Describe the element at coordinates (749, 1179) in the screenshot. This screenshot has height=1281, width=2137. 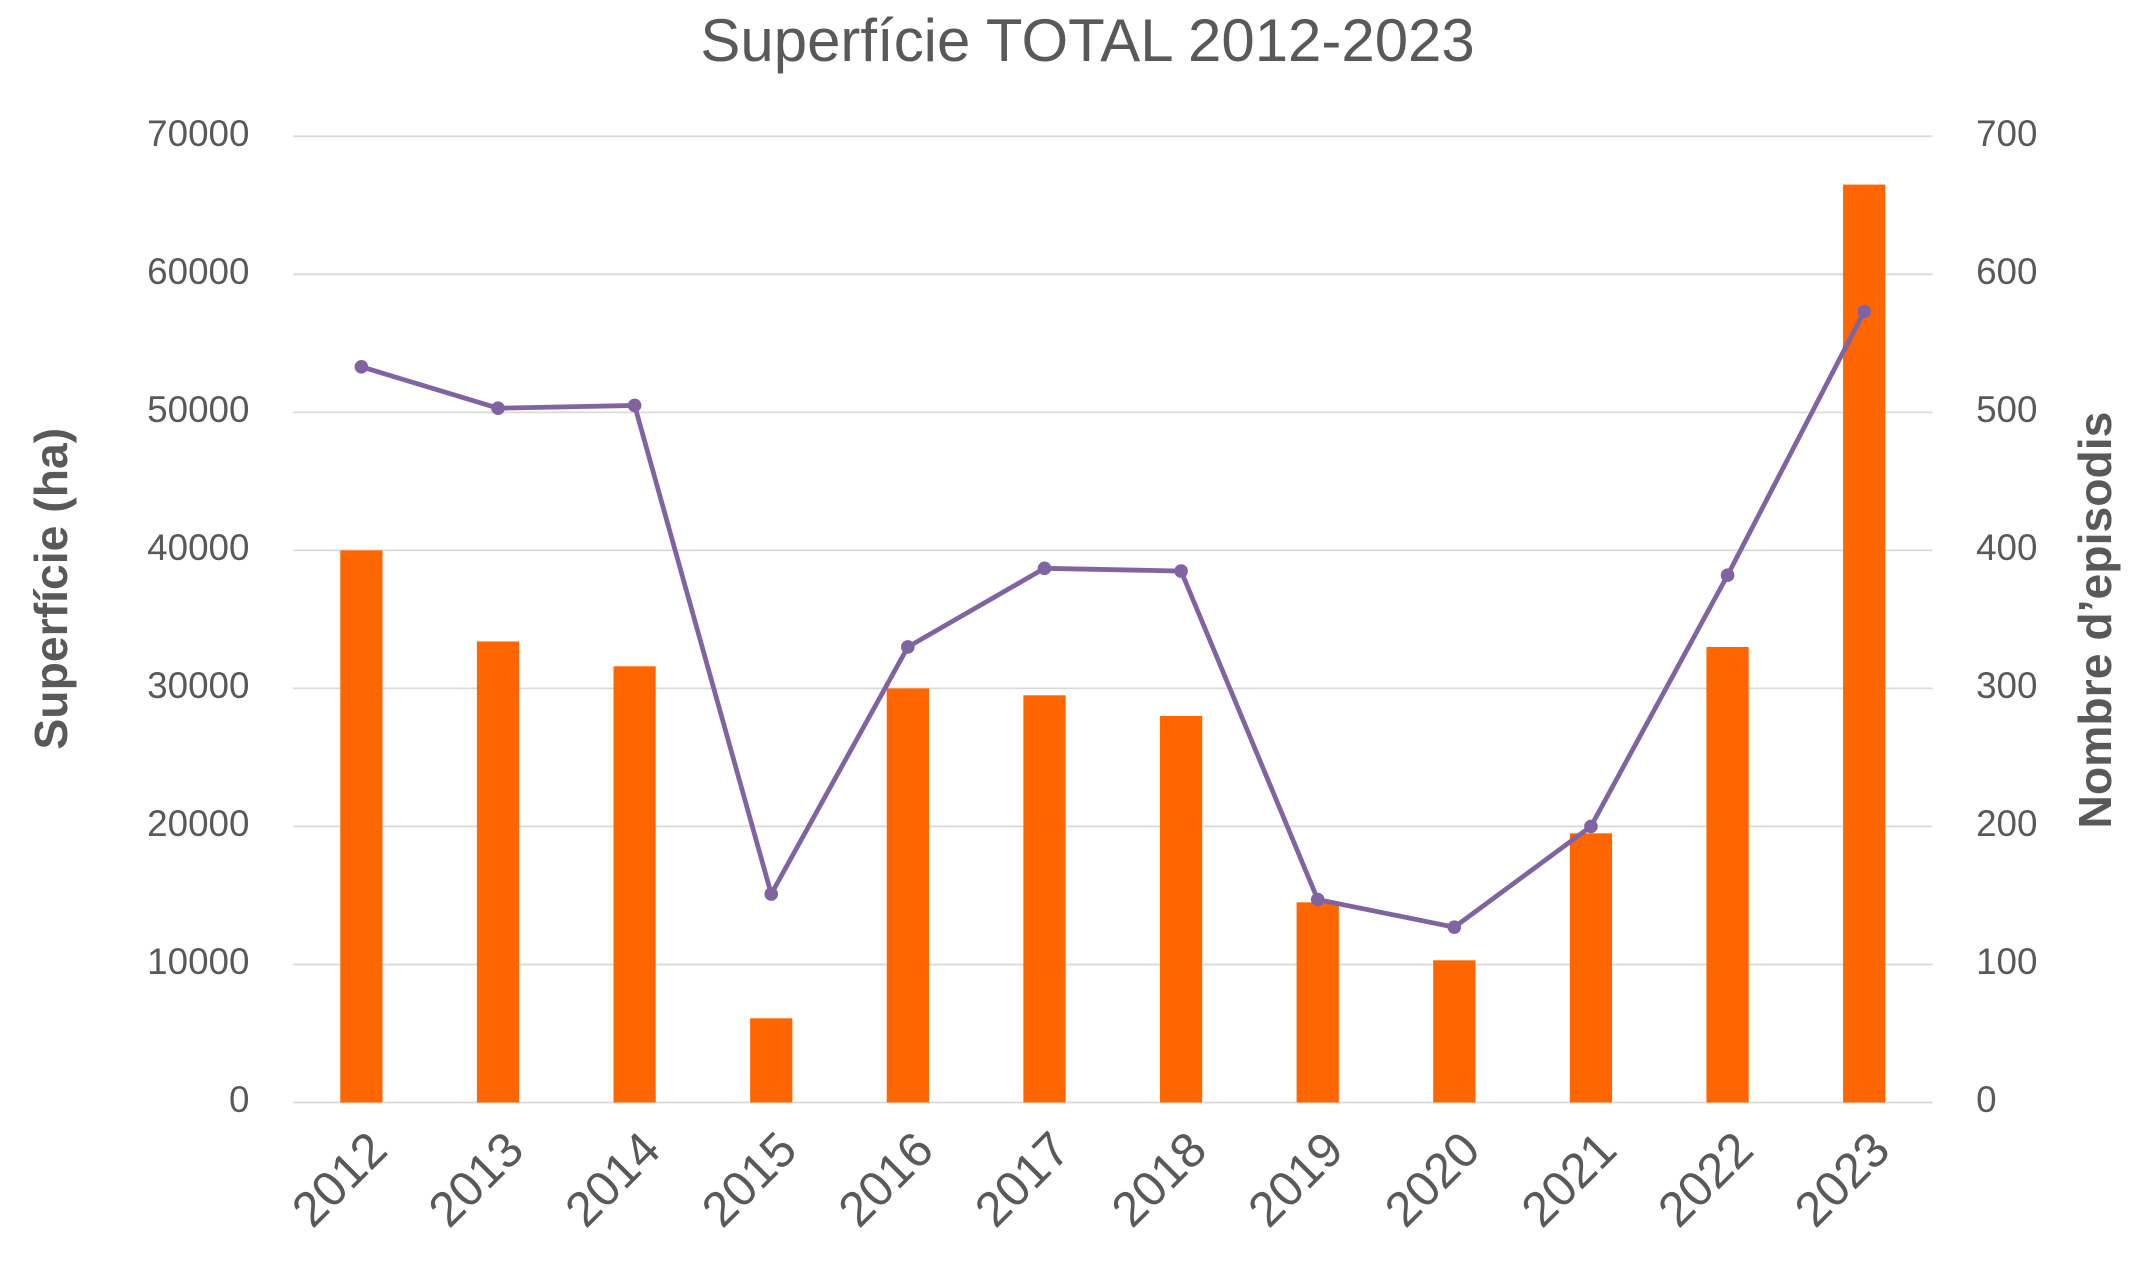
I see `x-tick-label: 2015` at that location.